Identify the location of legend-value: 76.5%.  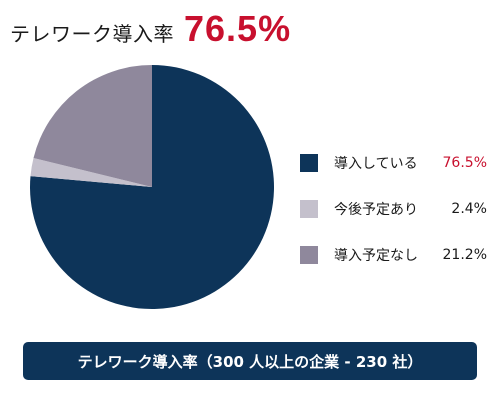
(464, 163).